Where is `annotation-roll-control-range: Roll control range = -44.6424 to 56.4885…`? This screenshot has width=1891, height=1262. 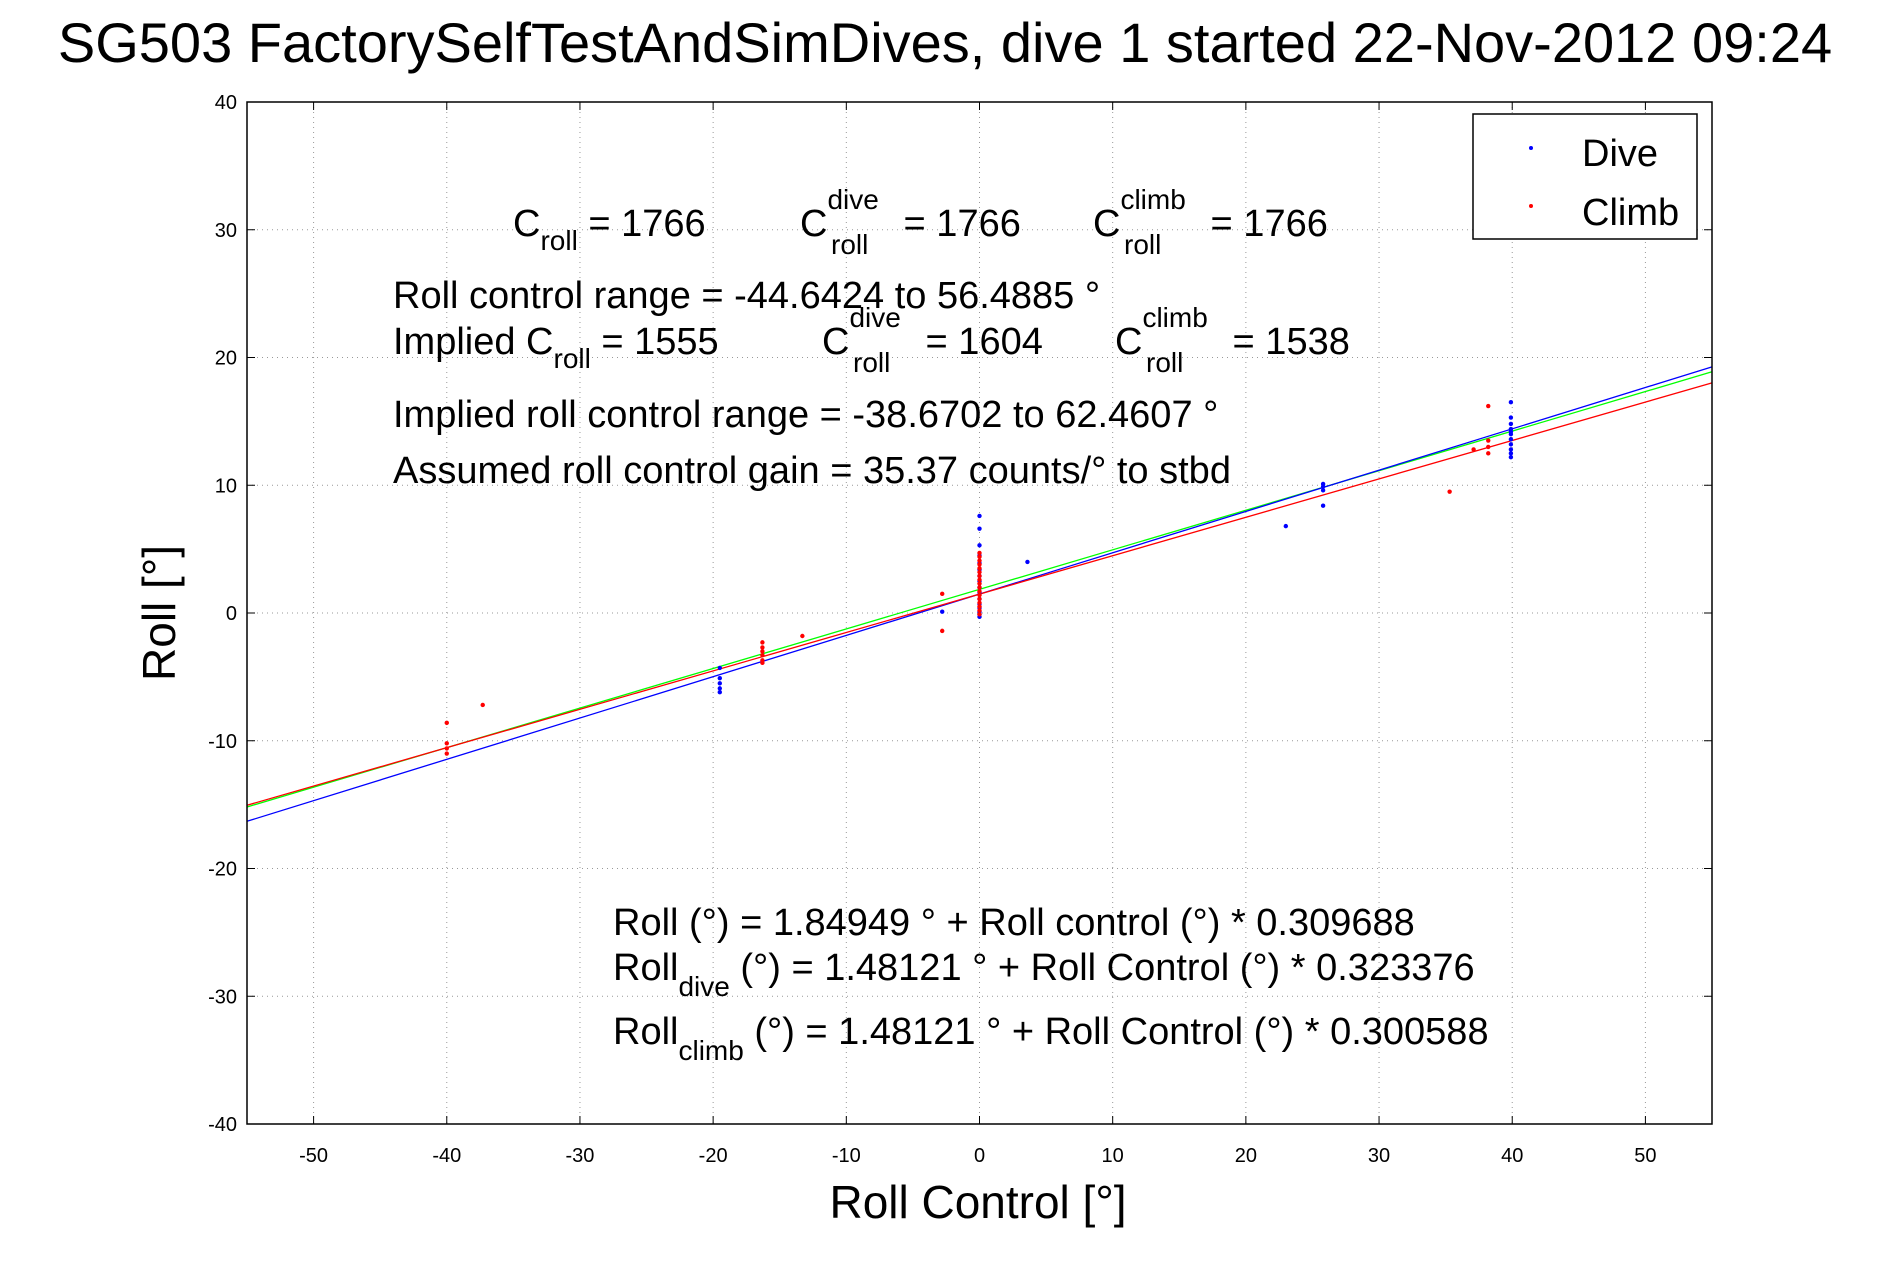
annotation-roll-control-range: Roll control range = -44.6424 to 56.4885… is located at coordinates (746, 296).